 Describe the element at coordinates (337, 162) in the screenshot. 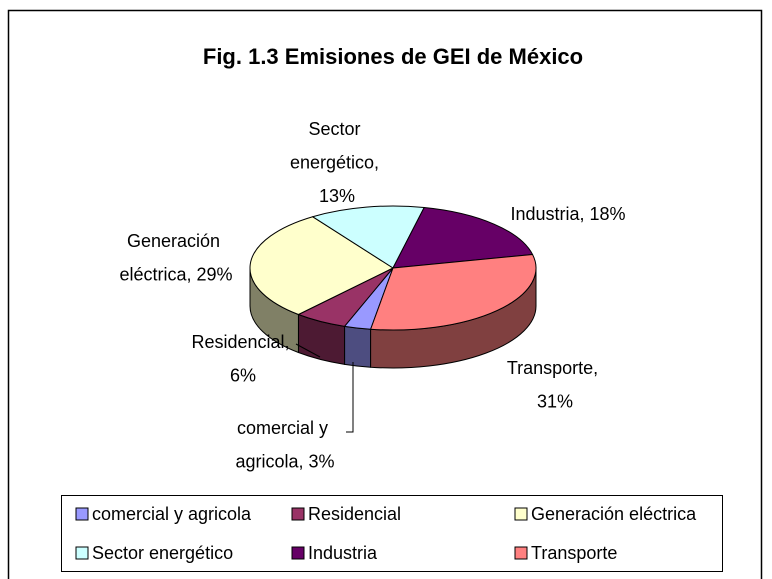

I see `data-label: Sector energético, 13%` at that location.